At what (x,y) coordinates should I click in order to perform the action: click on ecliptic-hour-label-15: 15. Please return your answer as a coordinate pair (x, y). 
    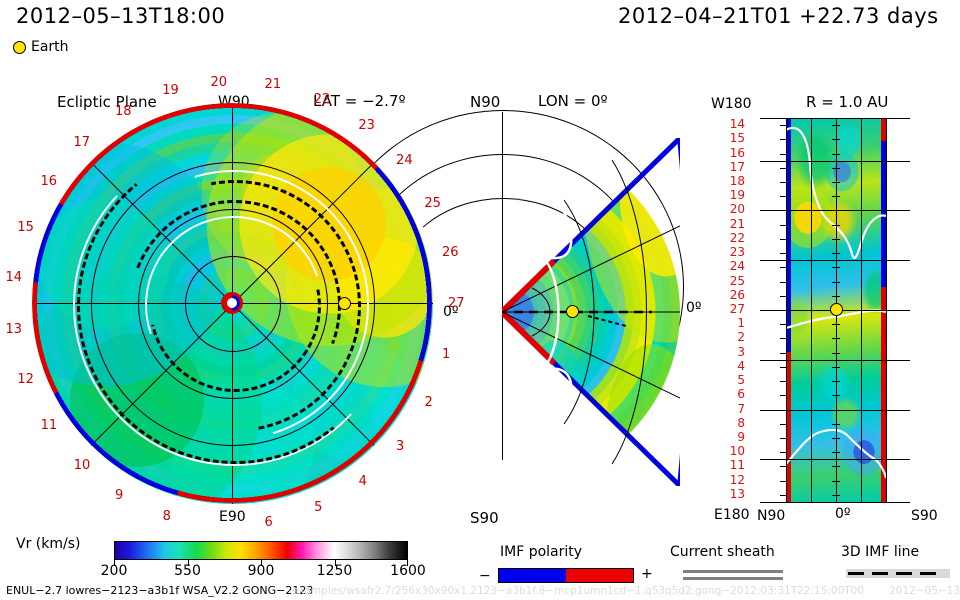
    Looking at the image, I should click on (25, 228).